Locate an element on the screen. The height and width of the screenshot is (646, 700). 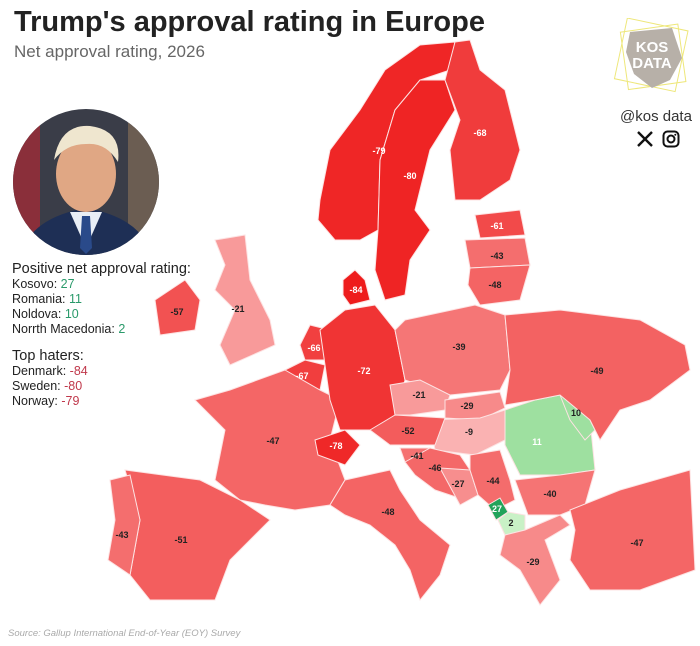
country-finland is located at coordinates (482, 120).